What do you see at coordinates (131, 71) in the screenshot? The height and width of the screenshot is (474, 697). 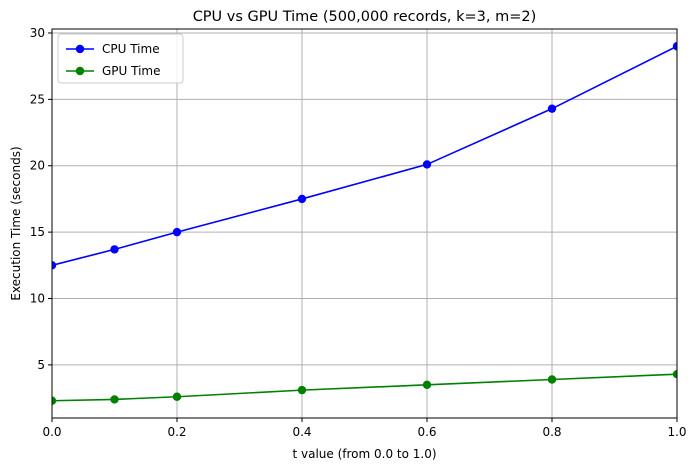 I see `gpu-time-legend-label: GPU Time` at bounding box center [131, 71].